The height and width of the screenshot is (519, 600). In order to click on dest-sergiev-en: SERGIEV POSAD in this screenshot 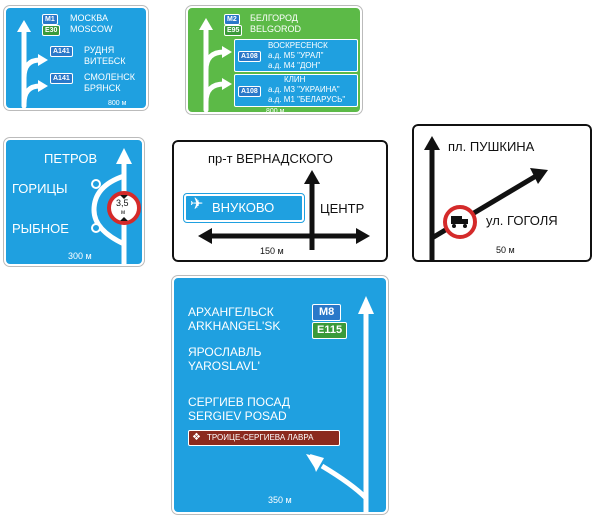, I will do `click(237, 416)`.